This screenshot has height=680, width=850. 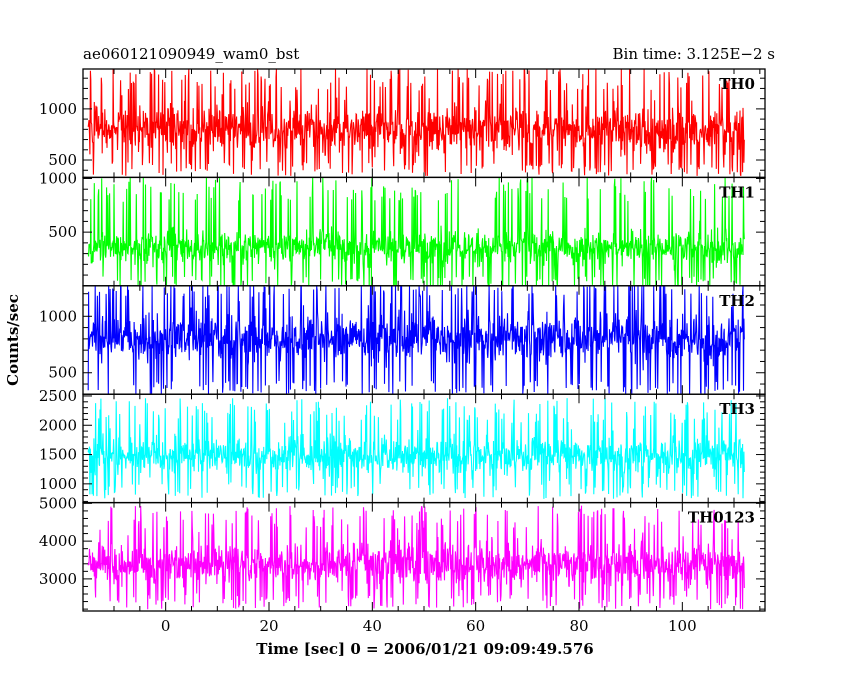 What do you see at coordinates (424, 649) in the screenshot?
I see `x-axis-title: Time [sec] 0 = 2006/01/21 09:09:49.576` at bounding box center [424, 649].